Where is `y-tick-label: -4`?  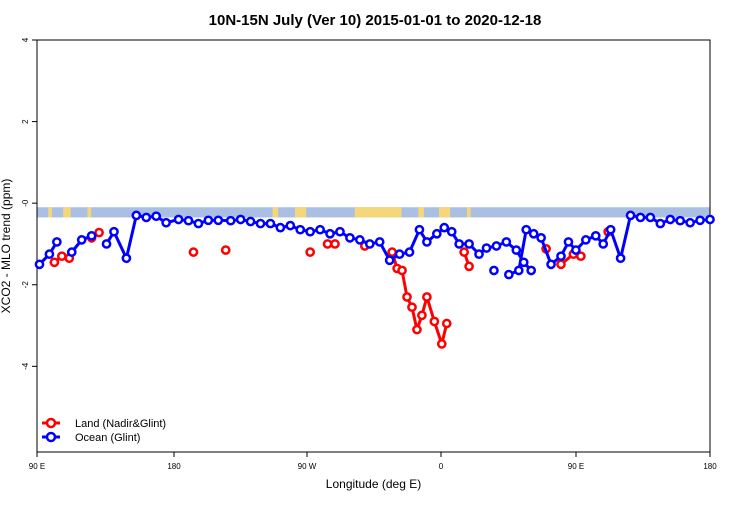 y-tick-label: -4 is located at coordinates (25, 366).